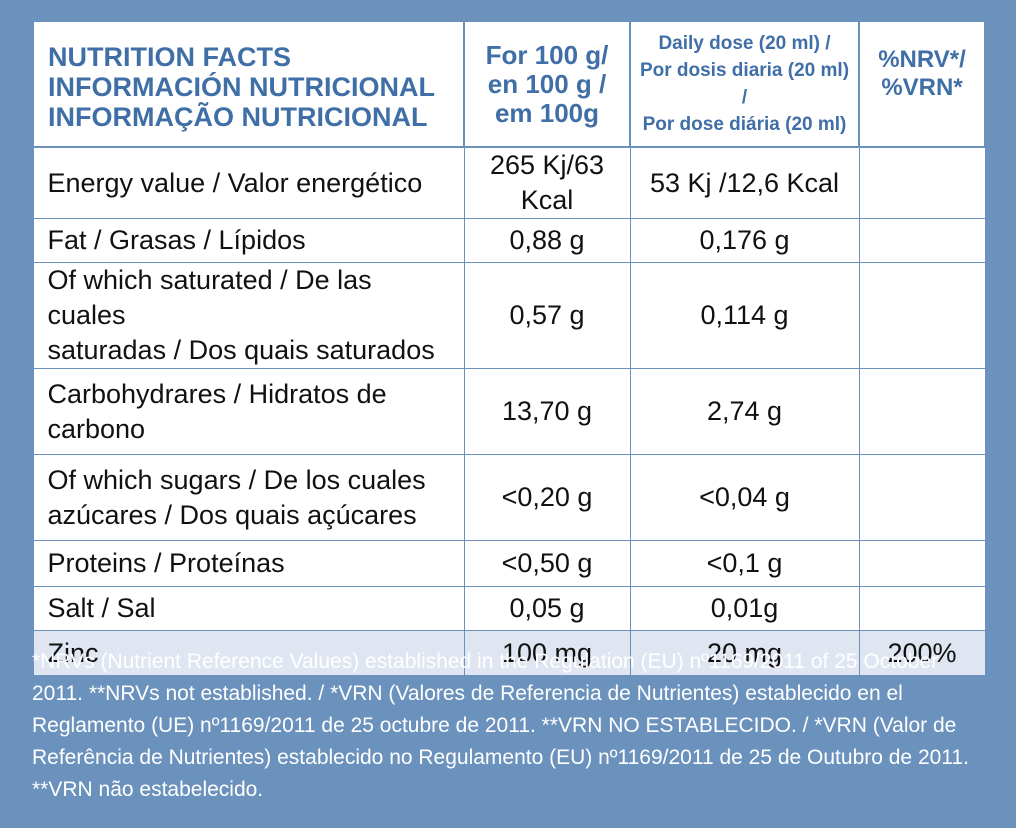 This screenshot has width=1016, height=828. Describe the element at coordinates (96, 428) in the screenshot. I see `nutrient-name-line: carbono` at that location.